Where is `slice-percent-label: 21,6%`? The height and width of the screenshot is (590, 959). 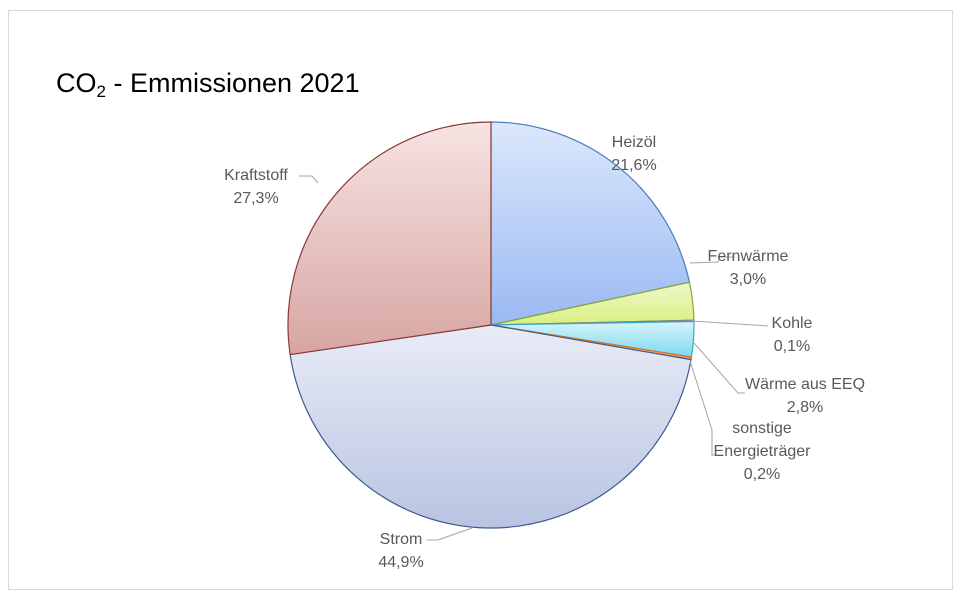
slice-percent-label: 21,6% is located at coordinates (633, 165).